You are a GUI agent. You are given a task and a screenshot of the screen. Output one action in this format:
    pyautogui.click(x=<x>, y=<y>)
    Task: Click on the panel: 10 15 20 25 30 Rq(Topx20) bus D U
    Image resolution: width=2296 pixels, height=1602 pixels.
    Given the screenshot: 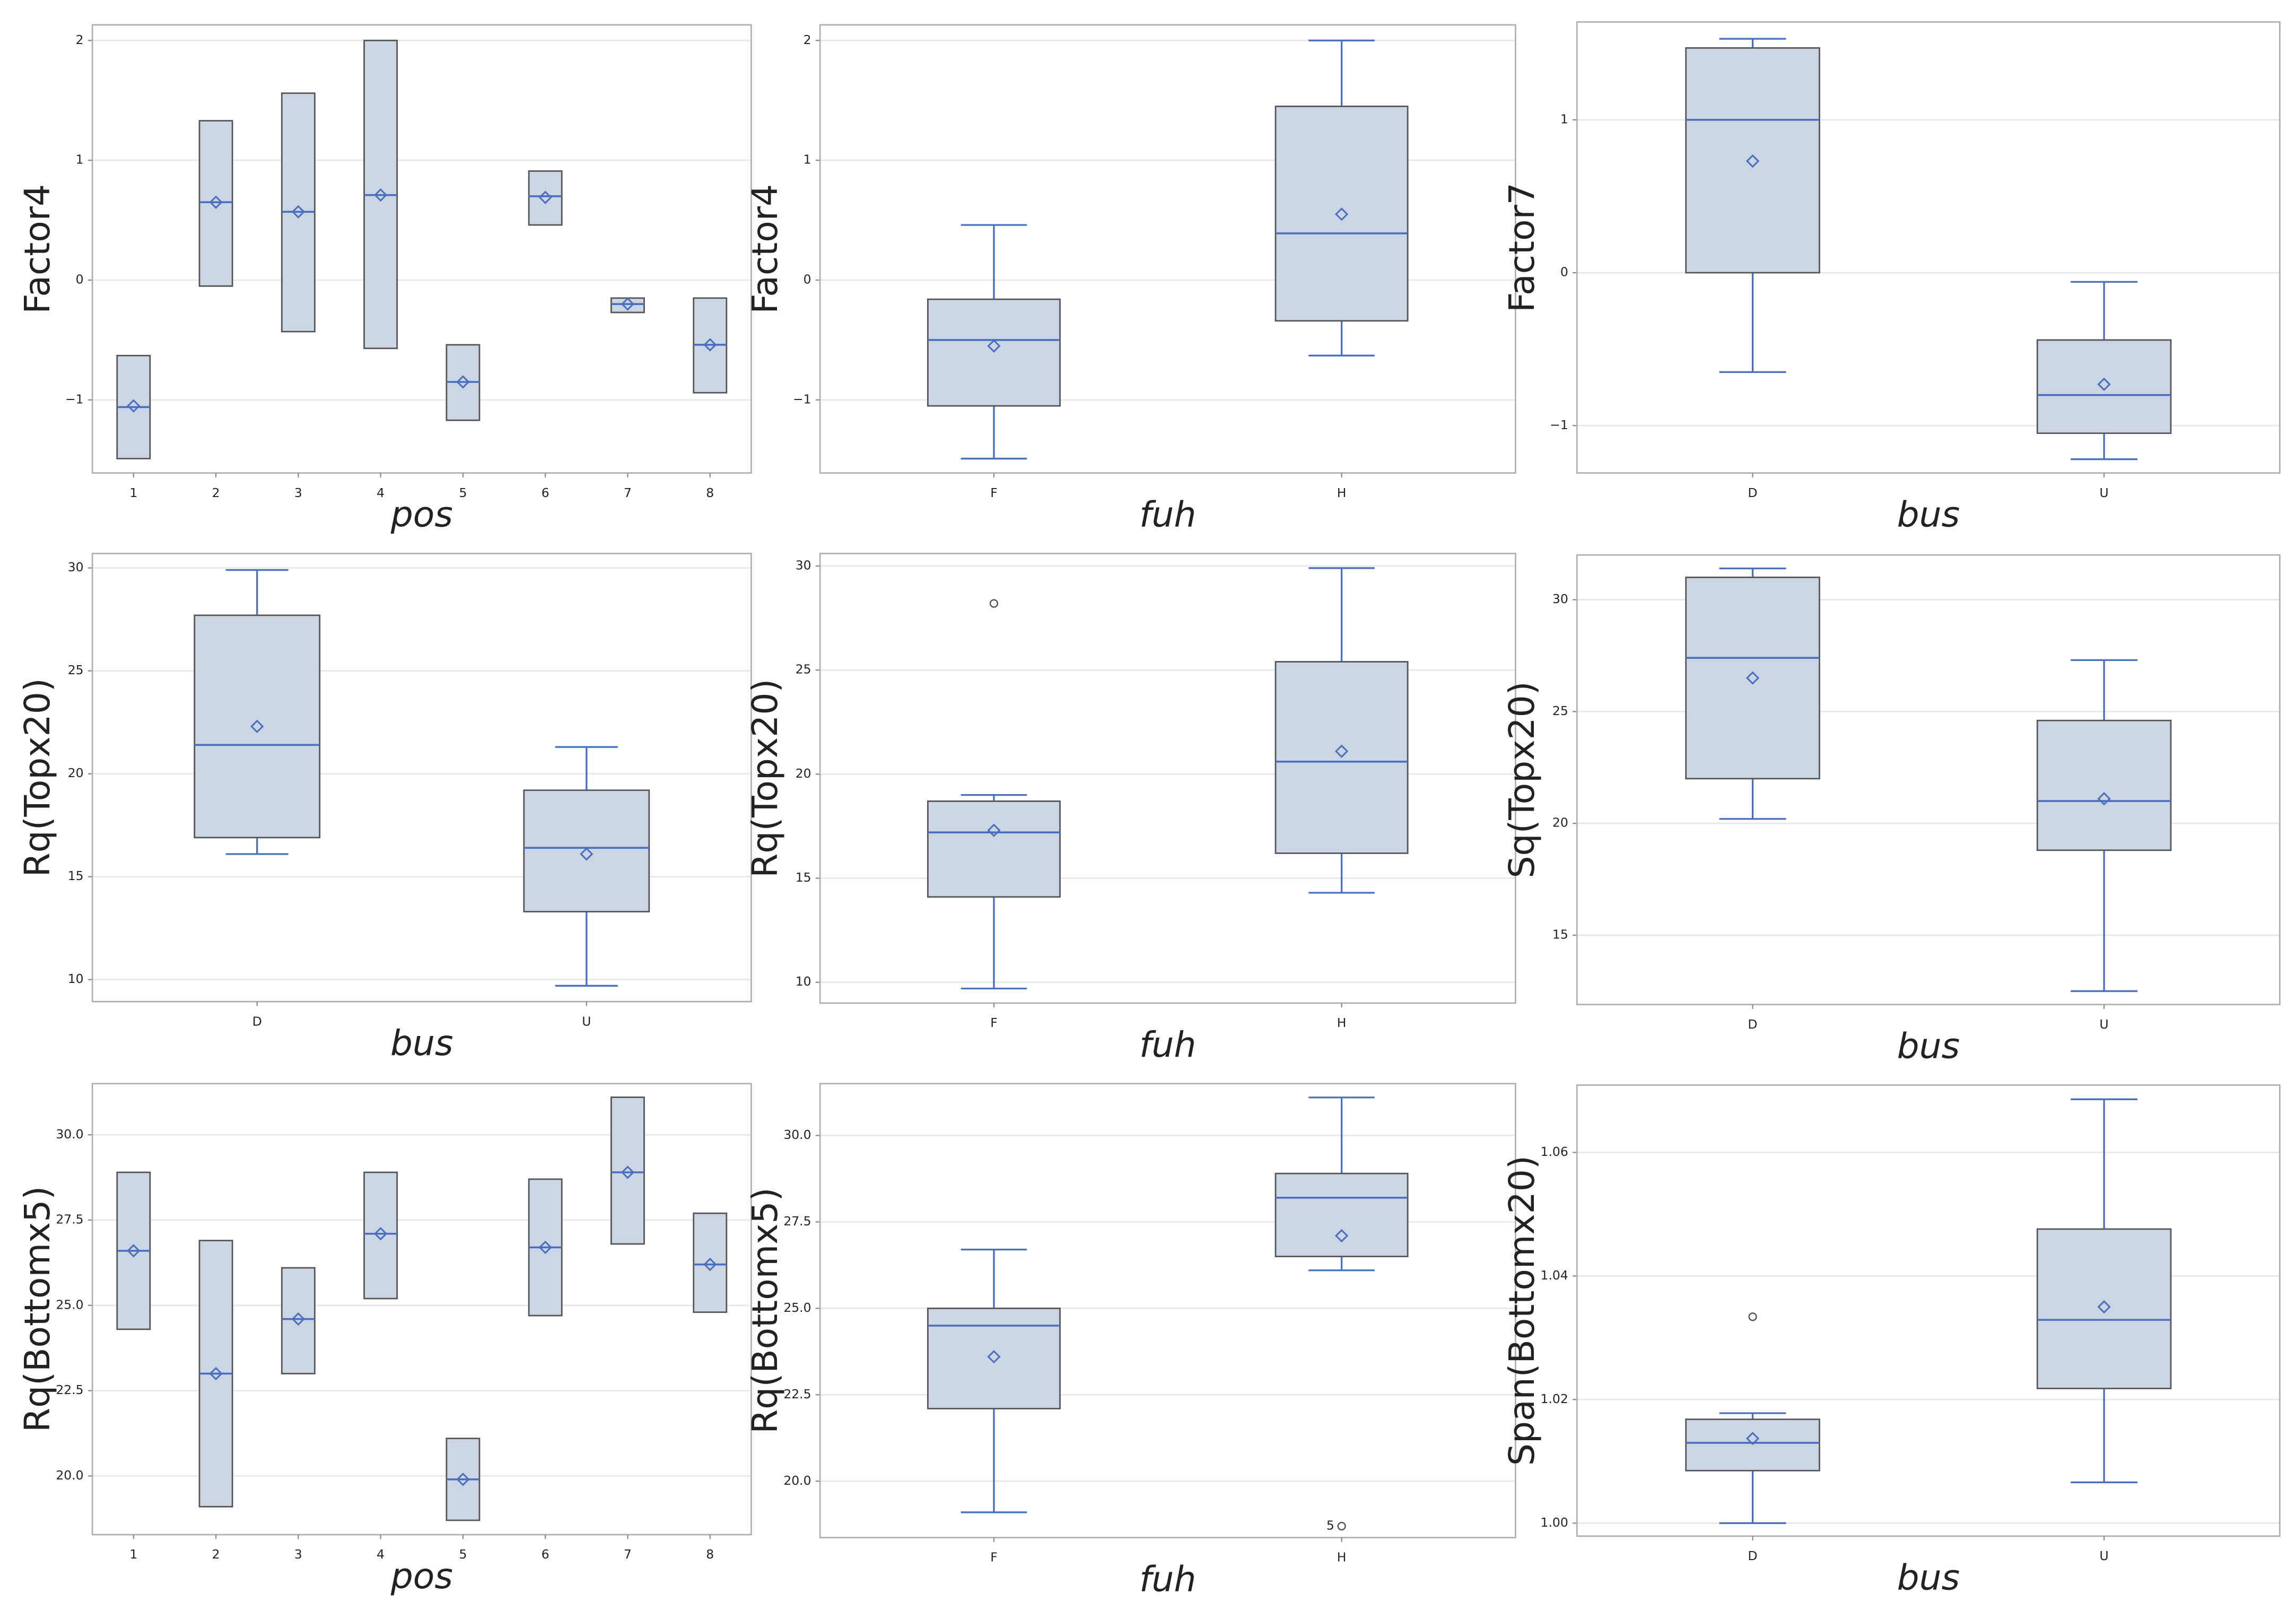 What is the action you would take?
    pyautogui.click(x=385, y=808)
    